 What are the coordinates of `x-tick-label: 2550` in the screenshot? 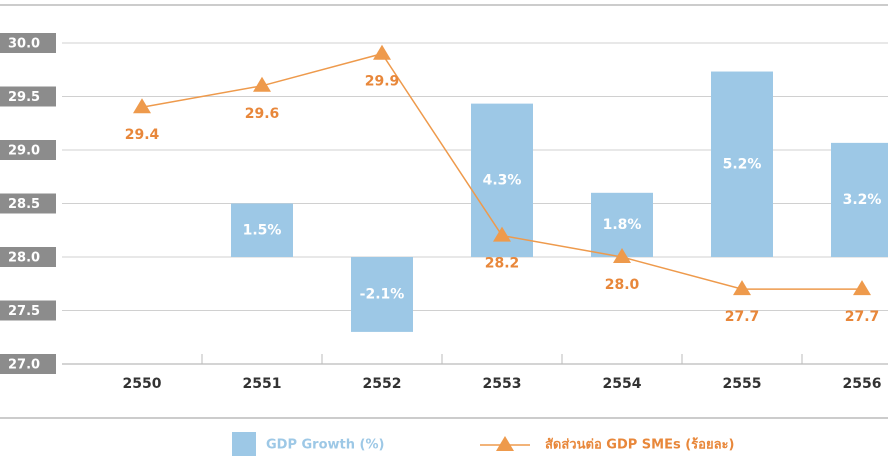 It's located at (142, 384).